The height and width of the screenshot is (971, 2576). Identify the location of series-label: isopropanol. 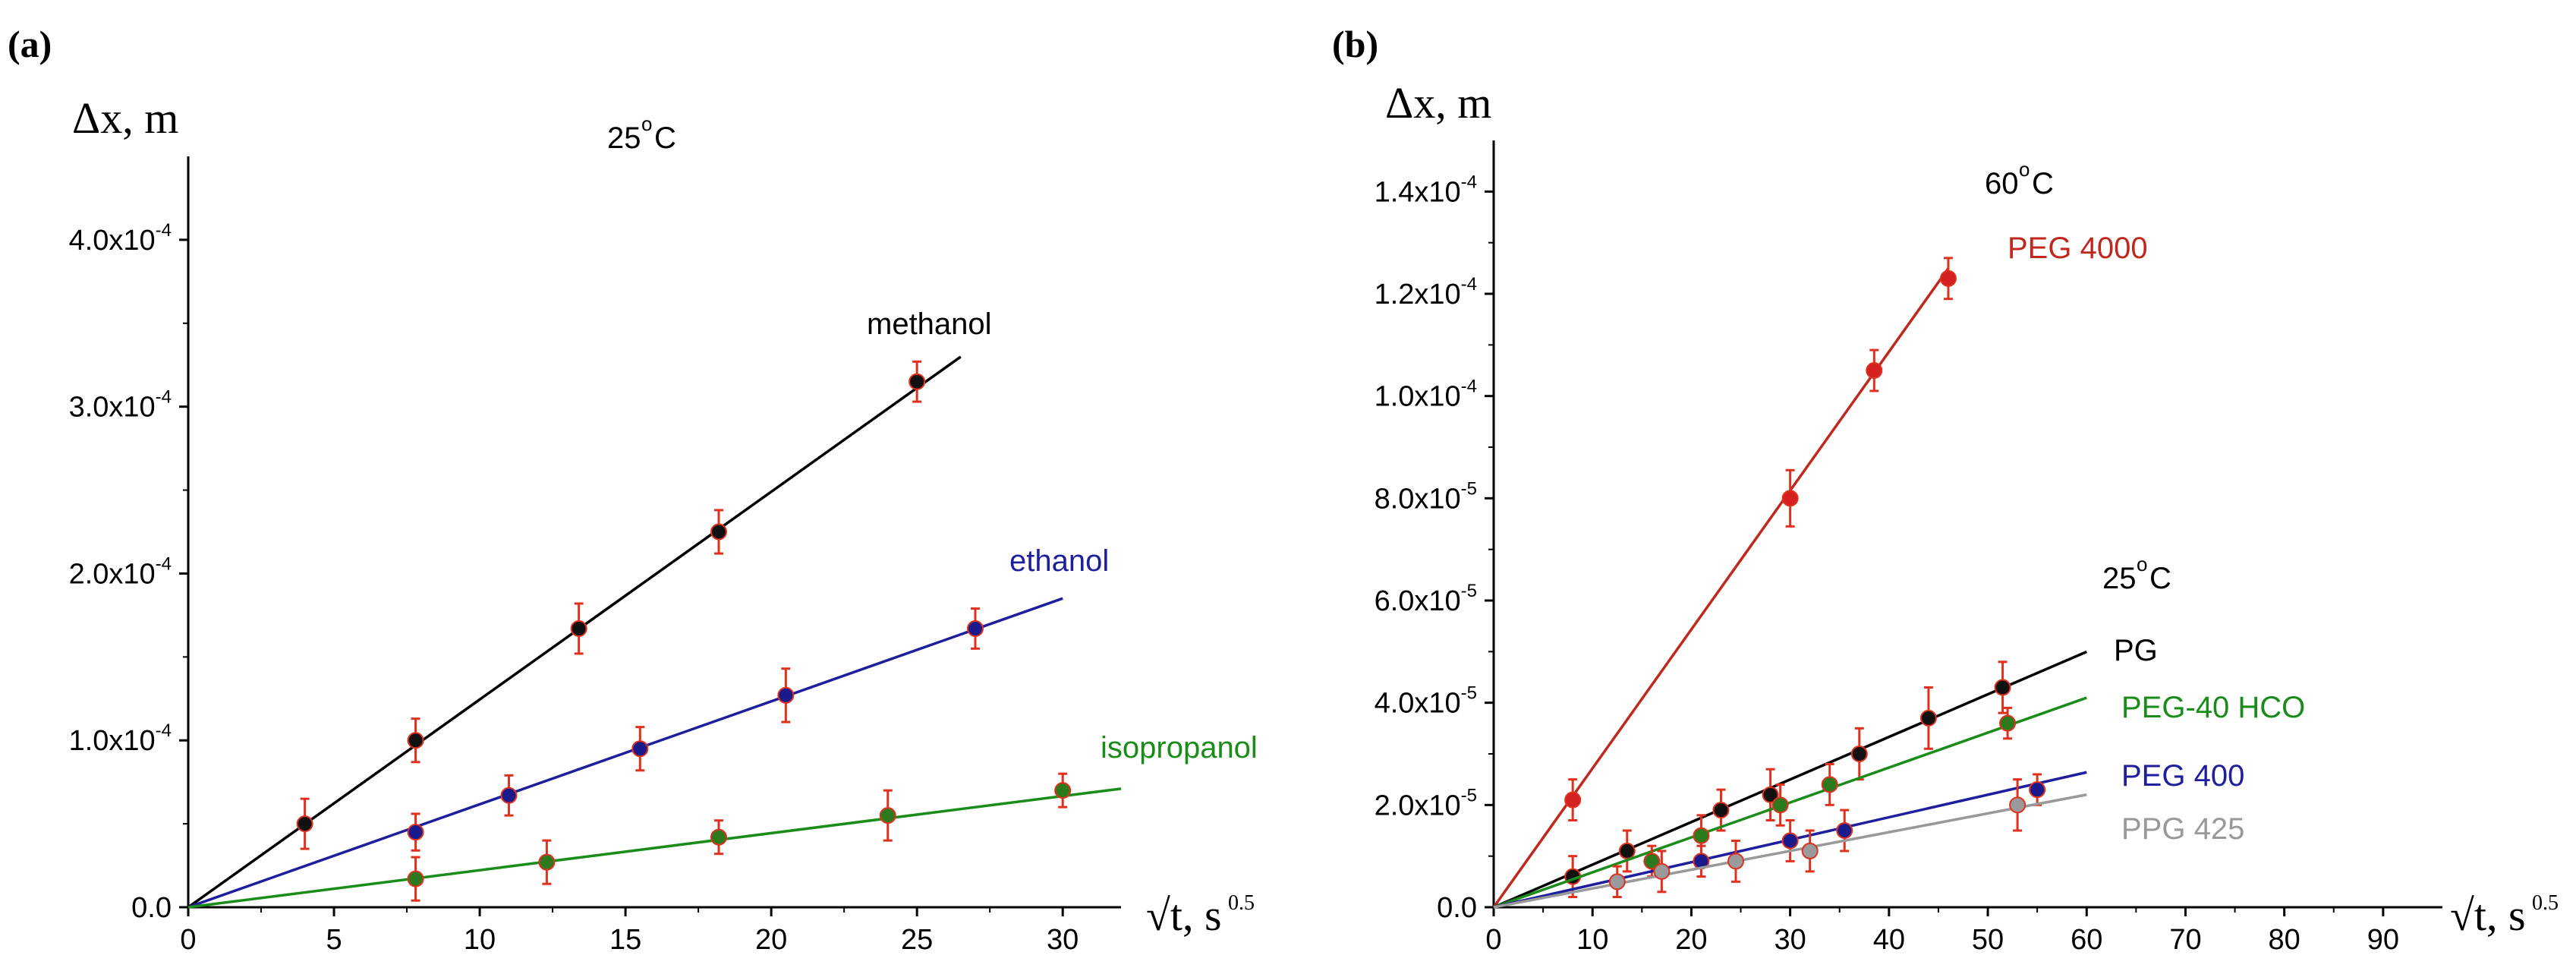
(1179, 748).